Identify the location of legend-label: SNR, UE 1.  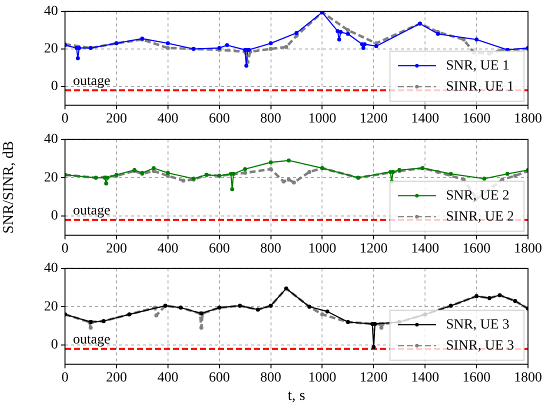
(478, 66).